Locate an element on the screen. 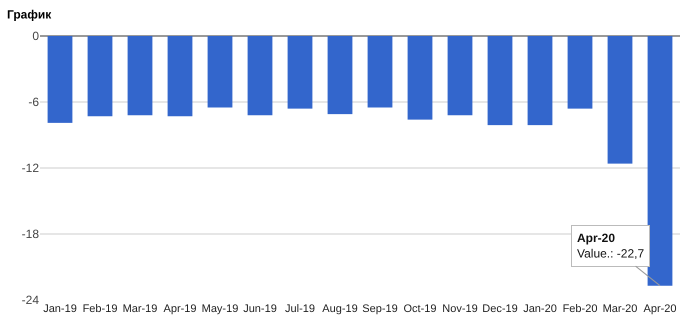 Image resolution: width=700 pixels, height=330 pixels. x-tick-label: Sep-19 is located at coordinates (380, 309).